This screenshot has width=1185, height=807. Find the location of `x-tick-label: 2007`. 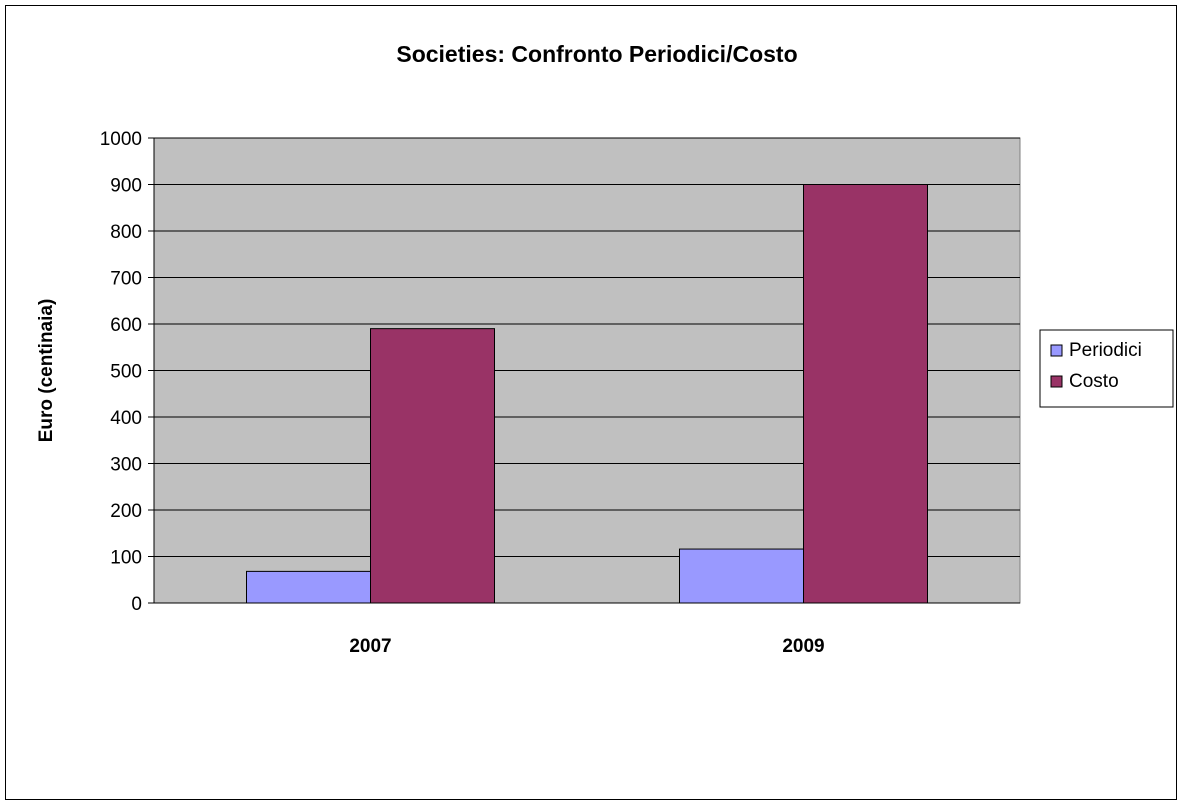

x-tick-label: 2007 is located at coordinates (370, 646).